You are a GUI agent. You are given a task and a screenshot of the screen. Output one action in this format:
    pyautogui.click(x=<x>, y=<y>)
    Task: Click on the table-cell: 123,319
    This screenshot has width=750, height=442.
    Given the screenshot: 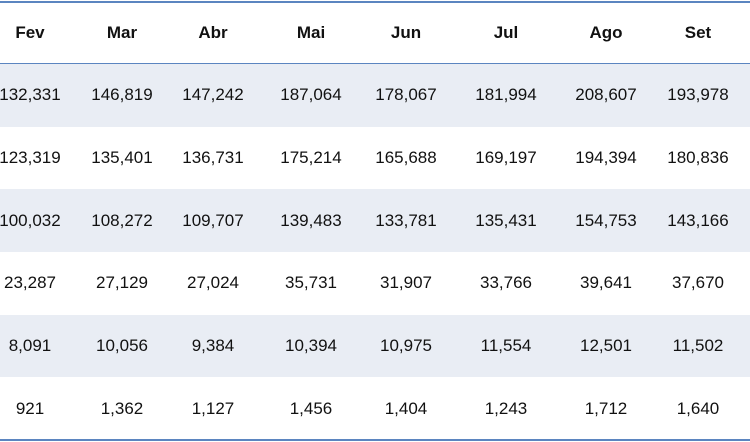 What is the action you would take?
    pyautogui.click(x=30, y=158)
    